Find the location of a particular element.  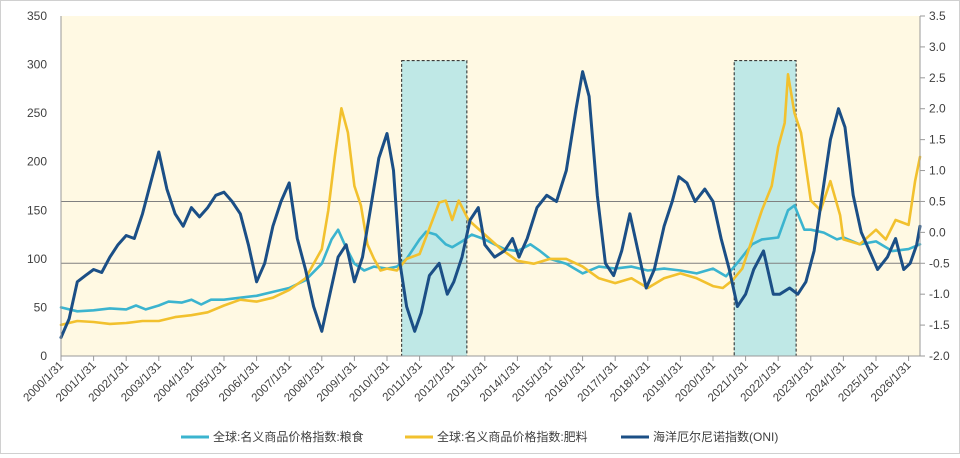

y-left-tick-label: 0 is located at coordinates (43, 356).